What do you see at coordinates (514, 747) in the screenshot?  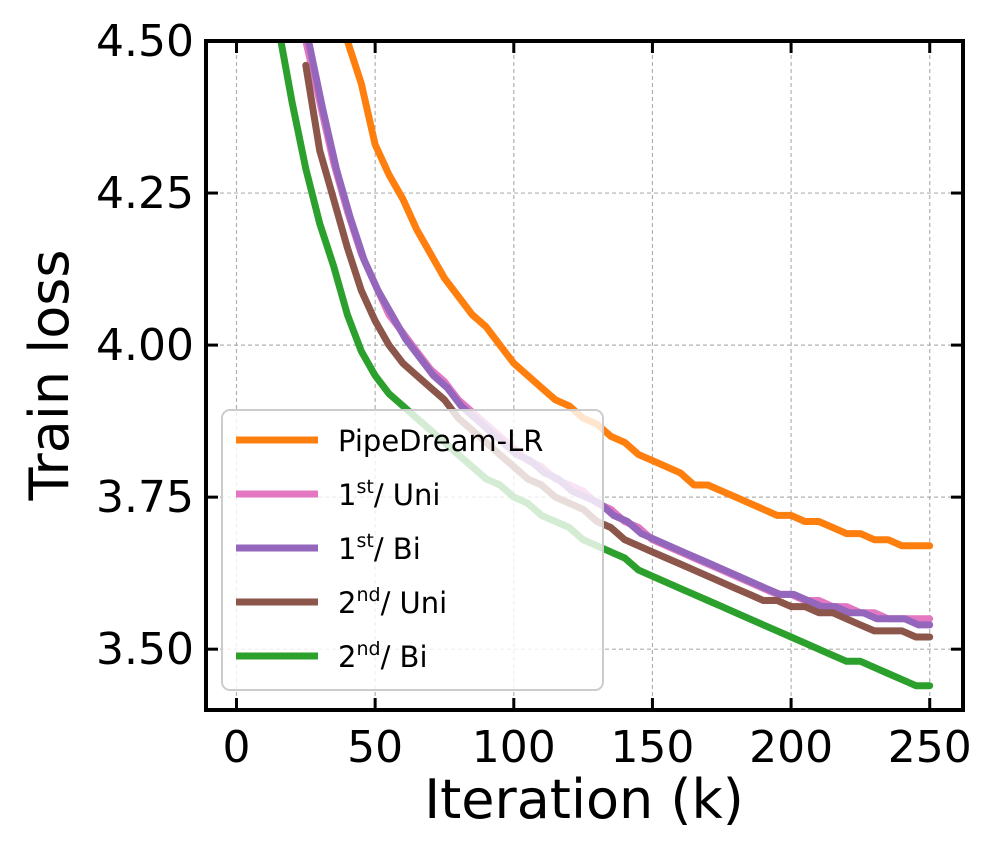 I see `x-tick-label: 100` at bounding box center [514, 747].